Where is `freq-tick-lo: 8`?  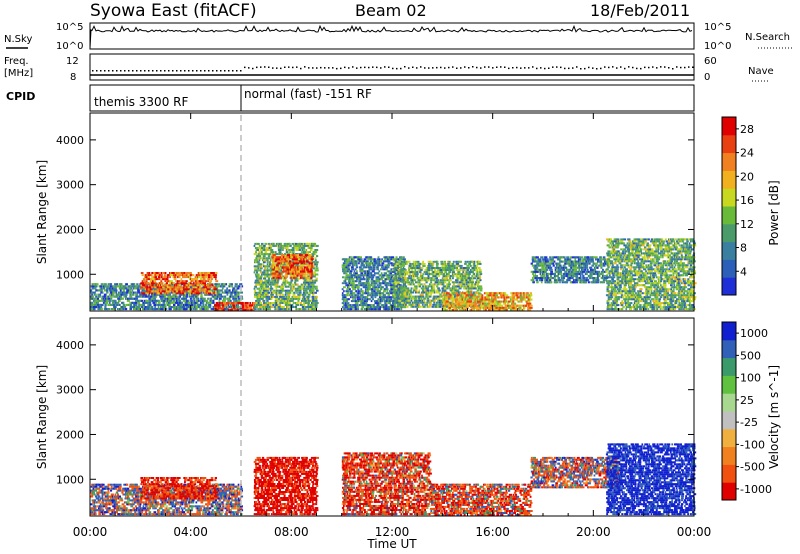
freq-tick-lo: 8 is located at coordinates (73, 77).